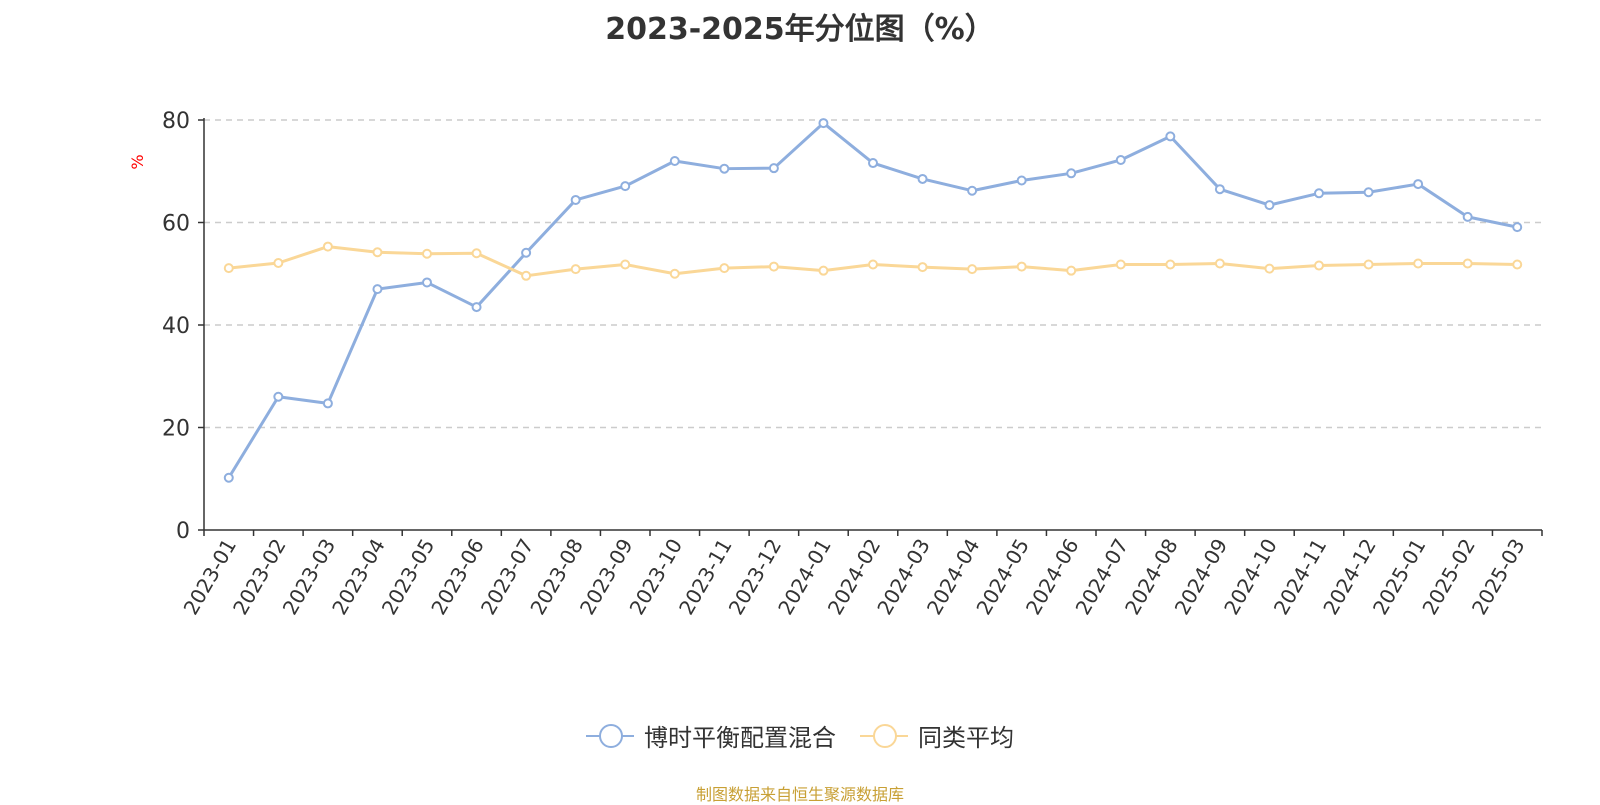  What do you see at coordinates (966, 738) in the screenshot?
I see `legend-series-2-label: 同类平均` at bounding box center [966, 738].